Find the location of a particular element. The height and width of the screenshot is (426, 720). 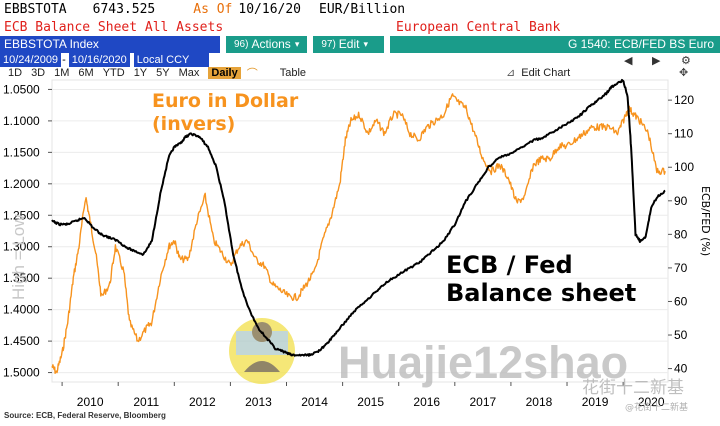

units-label: EUR/Billion is located at coordinates (362, 9).